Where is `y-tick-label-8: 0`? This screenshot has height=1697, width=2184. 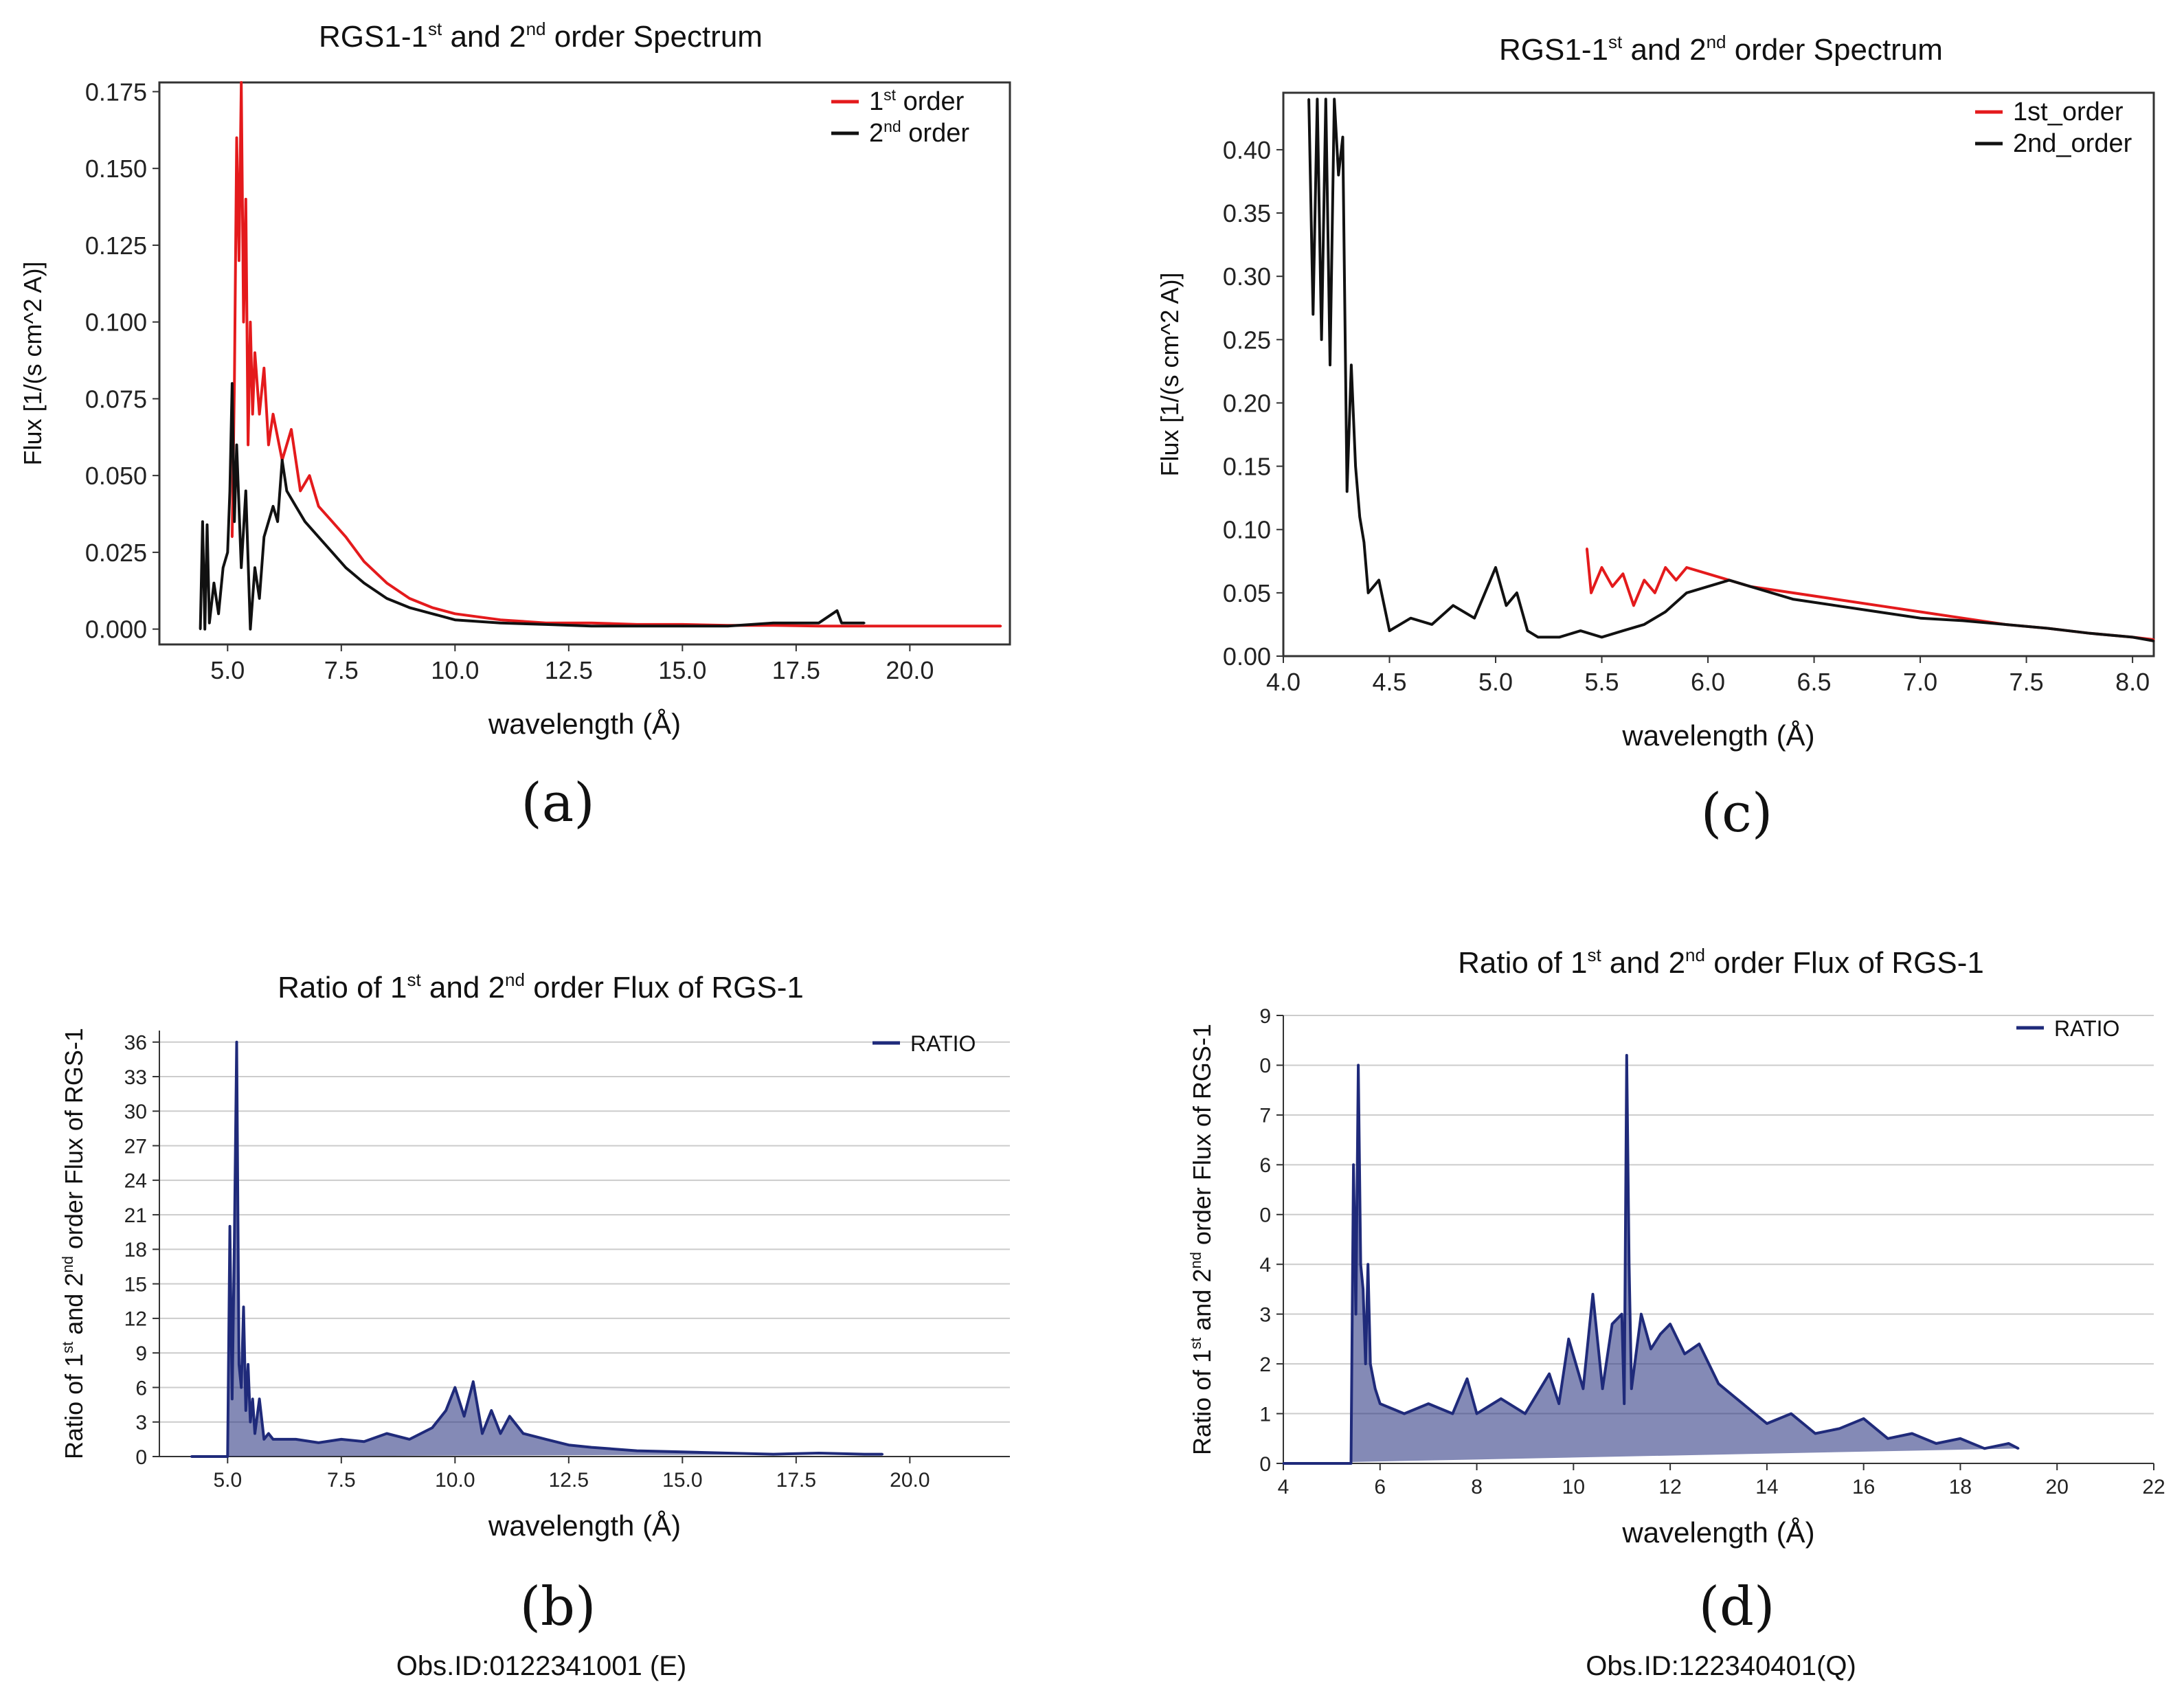
y-tick-label-8: 0 is located at coordinates (1265, 1066).